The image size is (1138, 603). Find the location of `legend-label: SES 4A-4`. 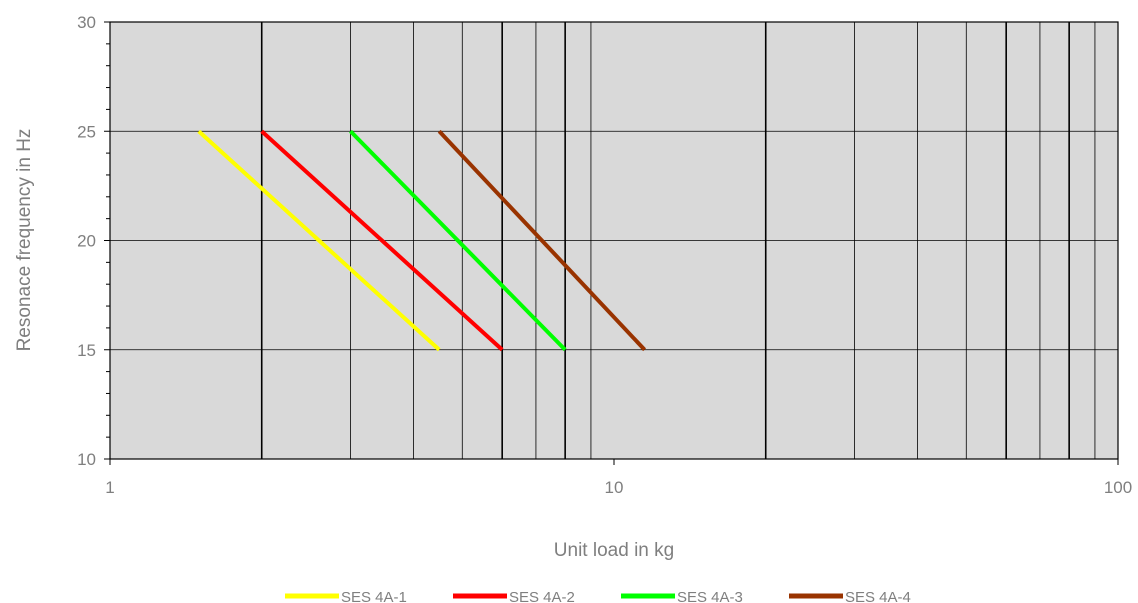

legend-label: SES 4A-4 is located at coordinates (878, 596).